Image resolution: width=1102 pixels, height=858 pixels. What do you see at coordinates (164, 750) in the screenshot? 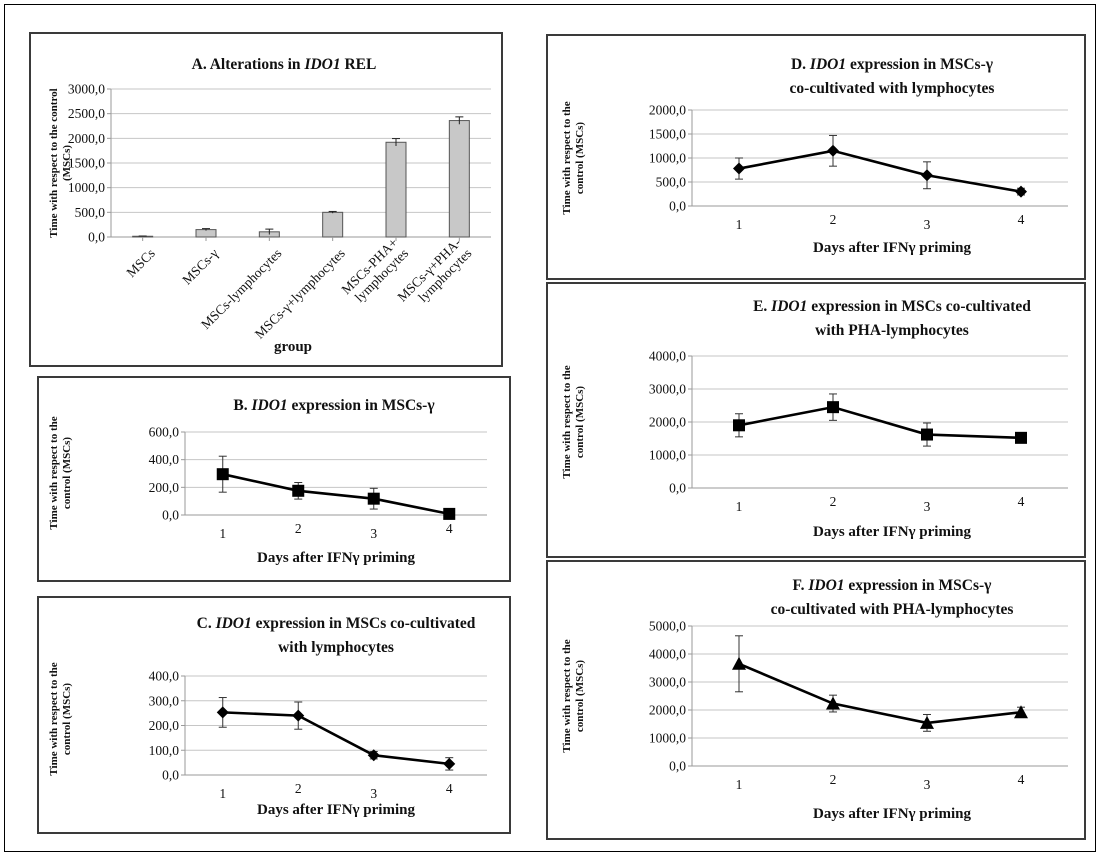
I see `y-tick-label: 100,0` at bounding box center [164, 750].